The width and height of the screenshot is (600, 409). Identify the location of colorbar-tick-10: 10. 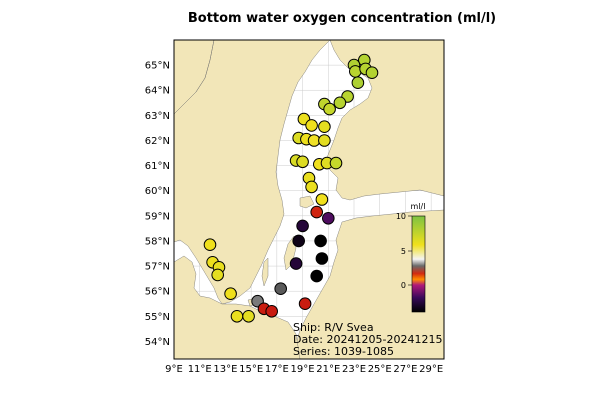
(401, 216).